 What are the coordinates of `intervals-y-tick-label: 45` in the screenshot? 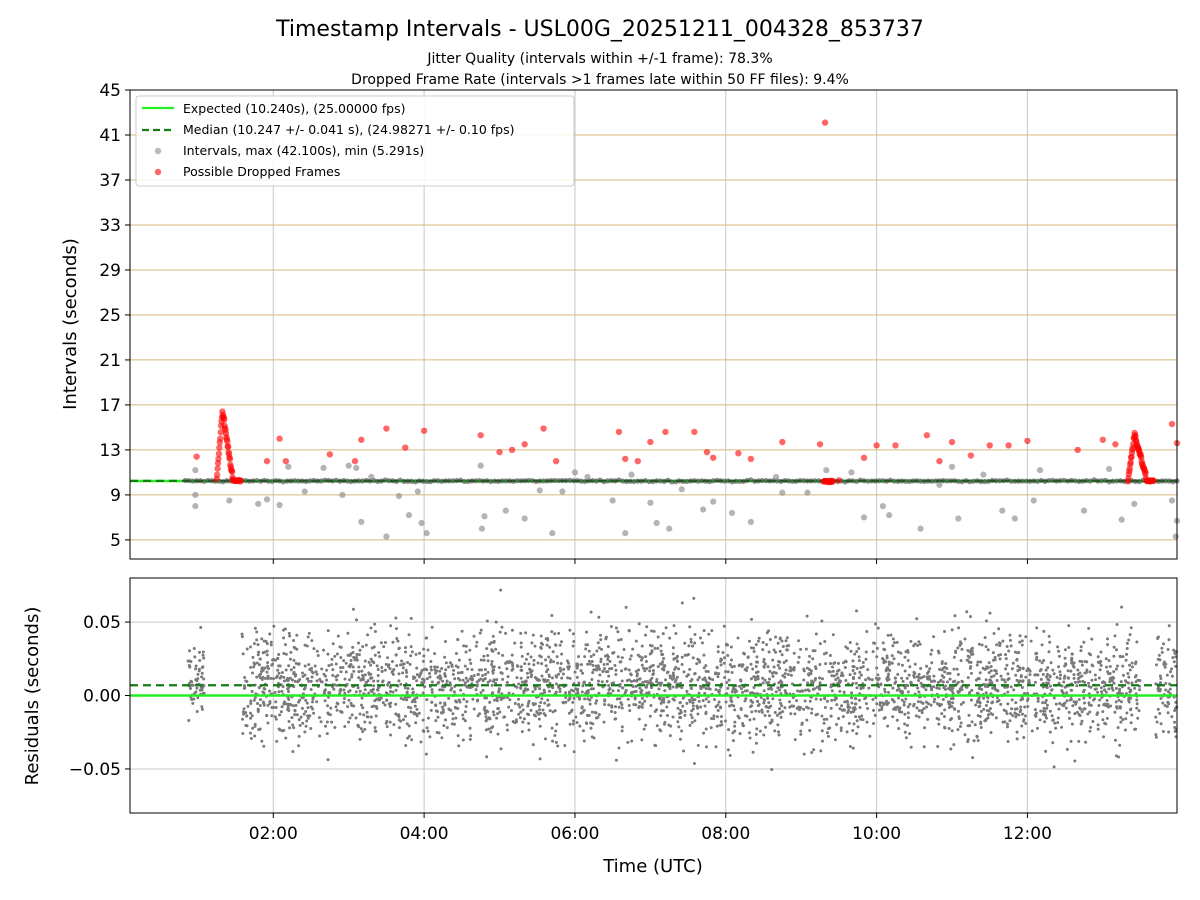 It's located at (110, 91).